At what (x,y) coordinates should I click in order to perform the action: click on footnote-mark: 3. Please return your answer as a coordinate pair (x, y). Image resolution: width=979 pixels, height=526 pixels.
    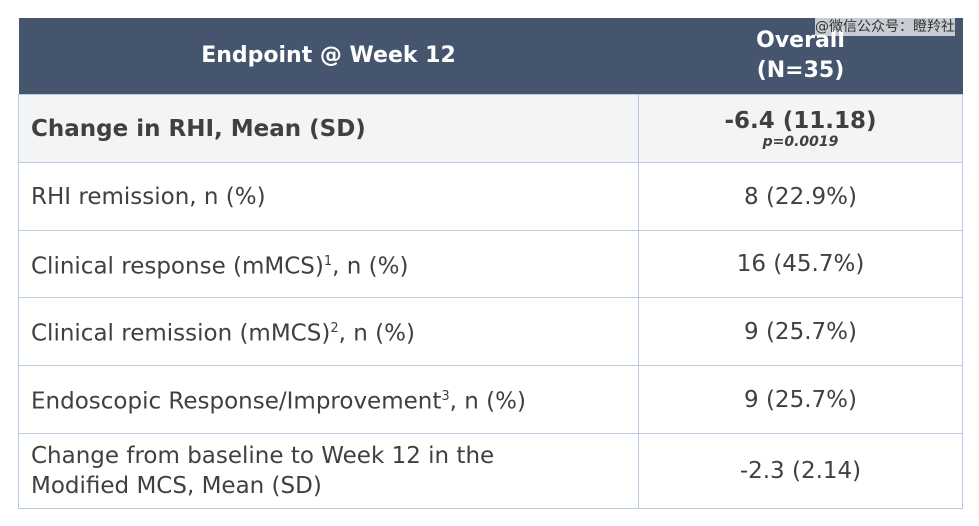
    Looking at the image, I should click on (445, 397).